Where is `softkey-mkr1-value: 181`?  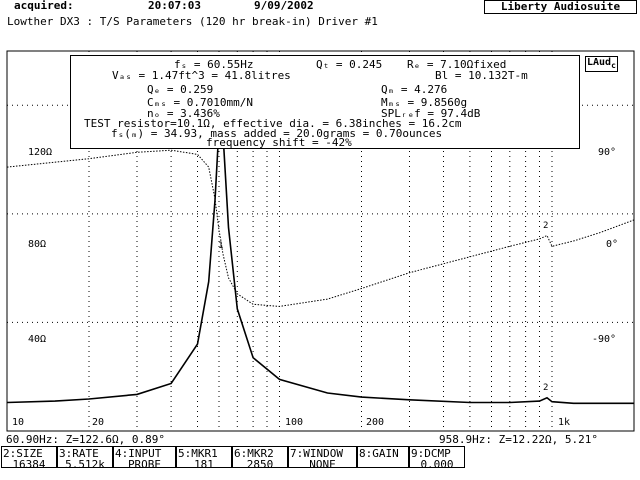 softkey-mkr1-value: 181 is located at coordinates (204, 464).